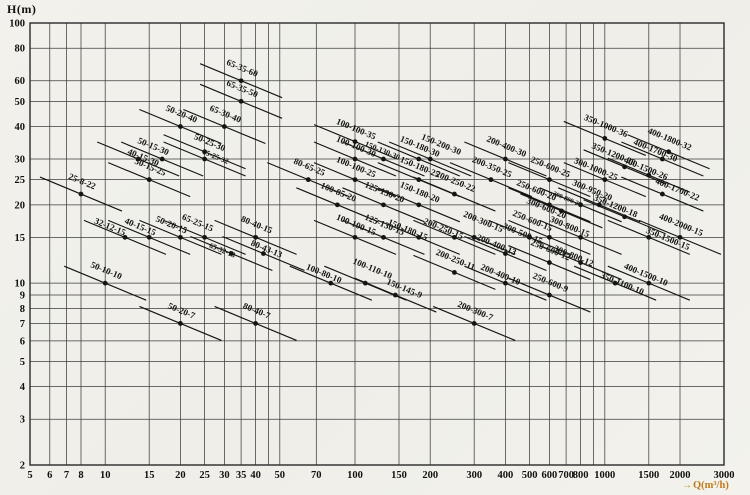 Image resolution: width=750 pixels, height=495 pixels. What do you see at coordinates (399, 475) in the screenshot?
I see `x-tick-label: 150` at bounding box center [399, 475].